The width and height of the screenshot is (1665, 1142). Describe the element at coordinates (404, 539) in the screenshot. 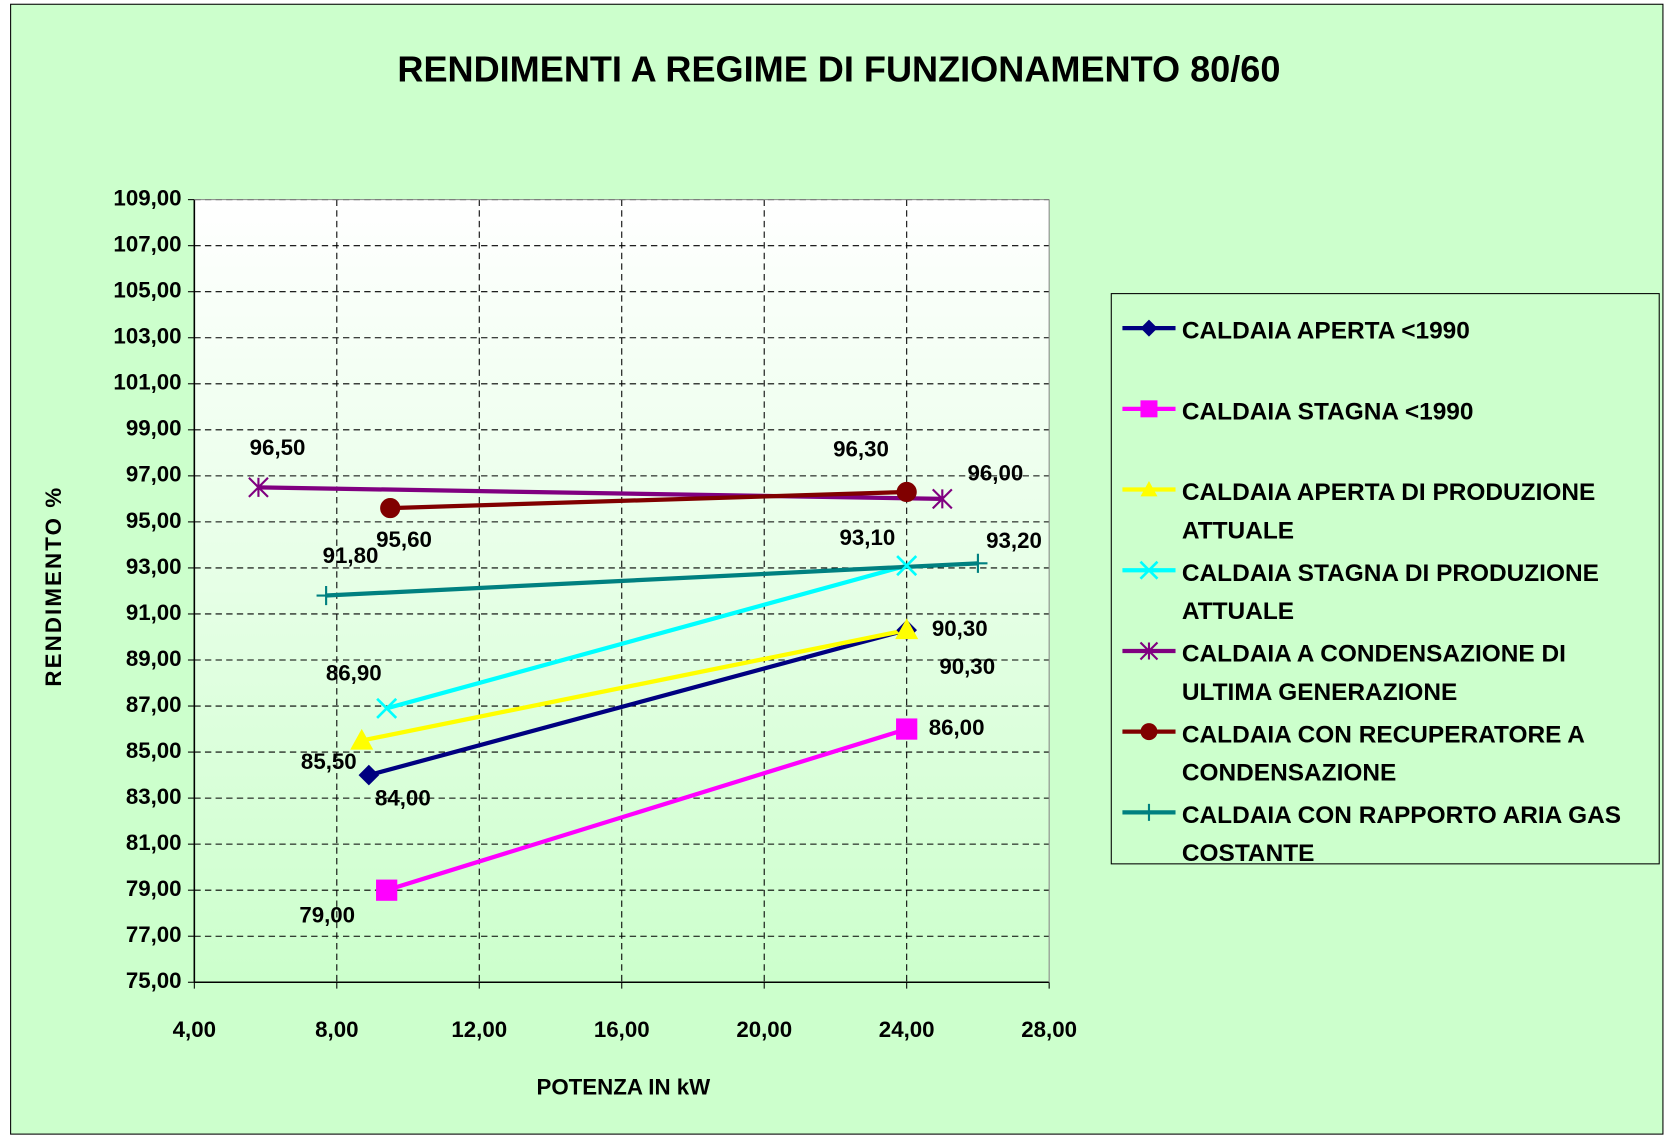

I see `data-label: 95,60` at that location.